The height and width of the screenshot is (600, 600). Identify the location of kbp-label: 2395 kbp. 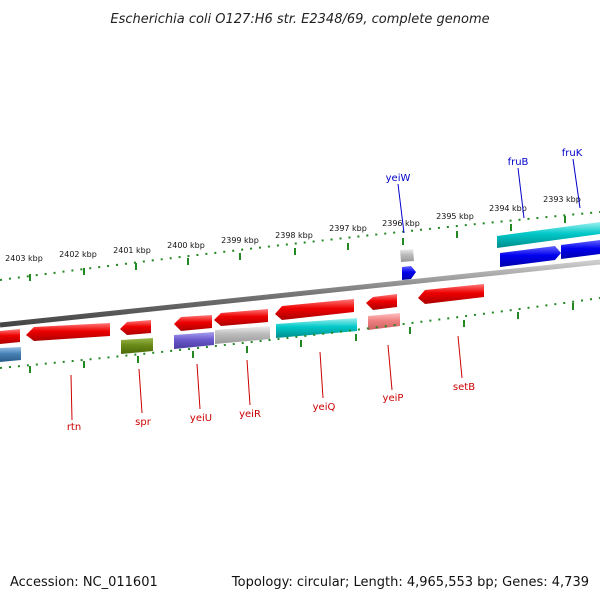
(455, 216).